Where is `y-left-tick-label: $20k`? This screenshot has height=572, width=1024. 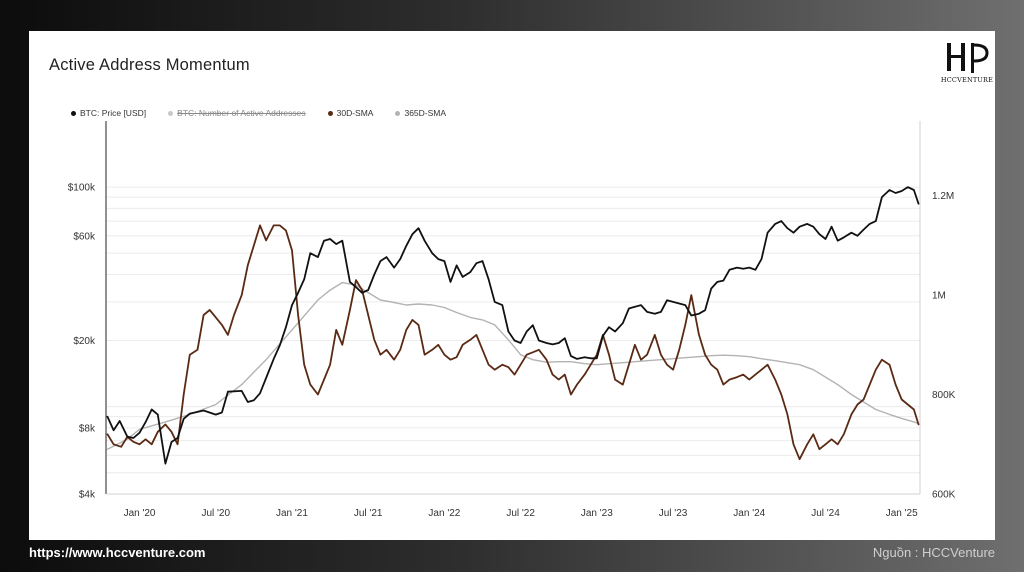 y-left-tick-label: $20k is located at coordinates (84, 341).